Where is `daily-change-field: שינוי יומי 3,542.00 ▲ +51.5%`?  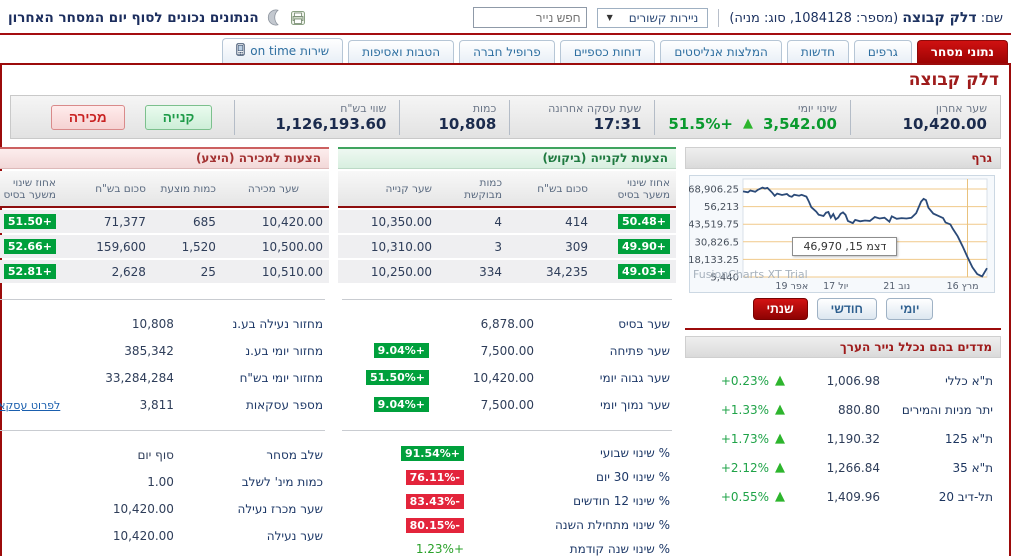
daily-change-field: שינוי יומי 3,542.00 ▲ +51.5% is located at coordinates (752, 117).